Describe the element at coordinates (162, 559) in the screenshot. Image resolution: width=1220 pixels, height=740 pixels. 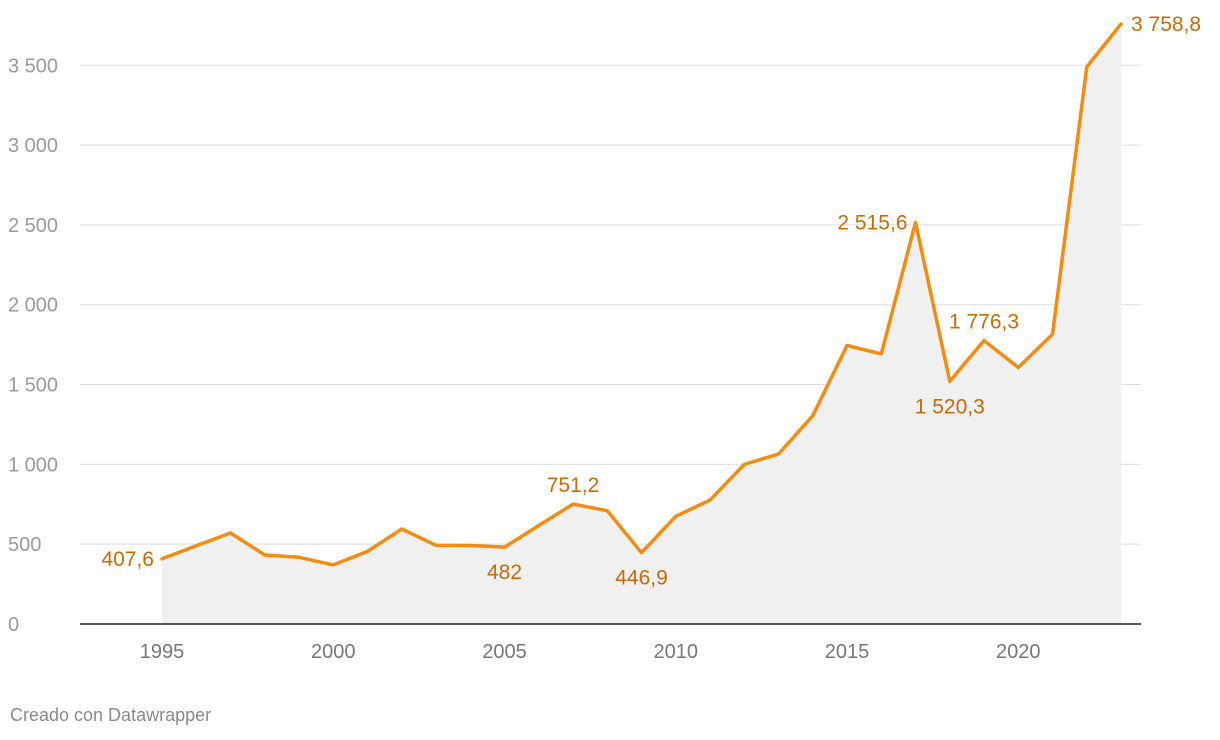
I see `data-point-1995` at that location.